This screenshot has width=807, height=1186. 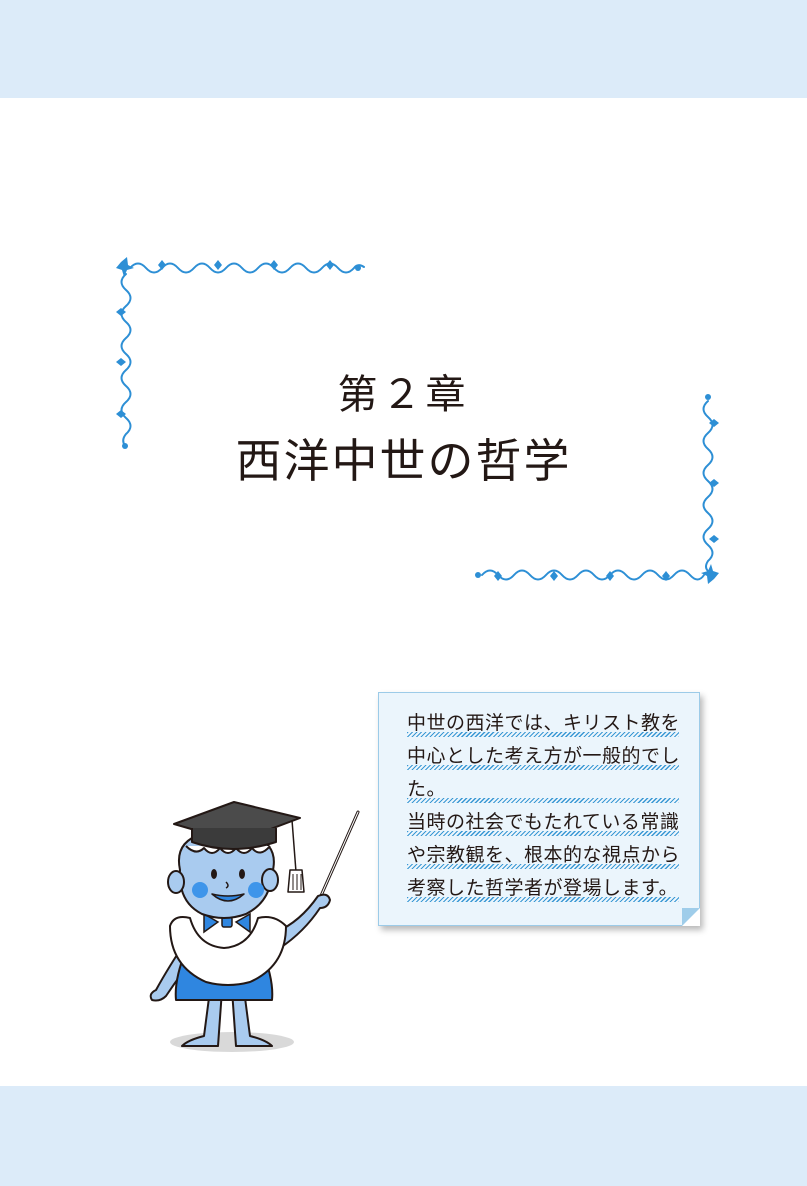 I want to click on ornament-bottom-right, so click(x=597, y=489).